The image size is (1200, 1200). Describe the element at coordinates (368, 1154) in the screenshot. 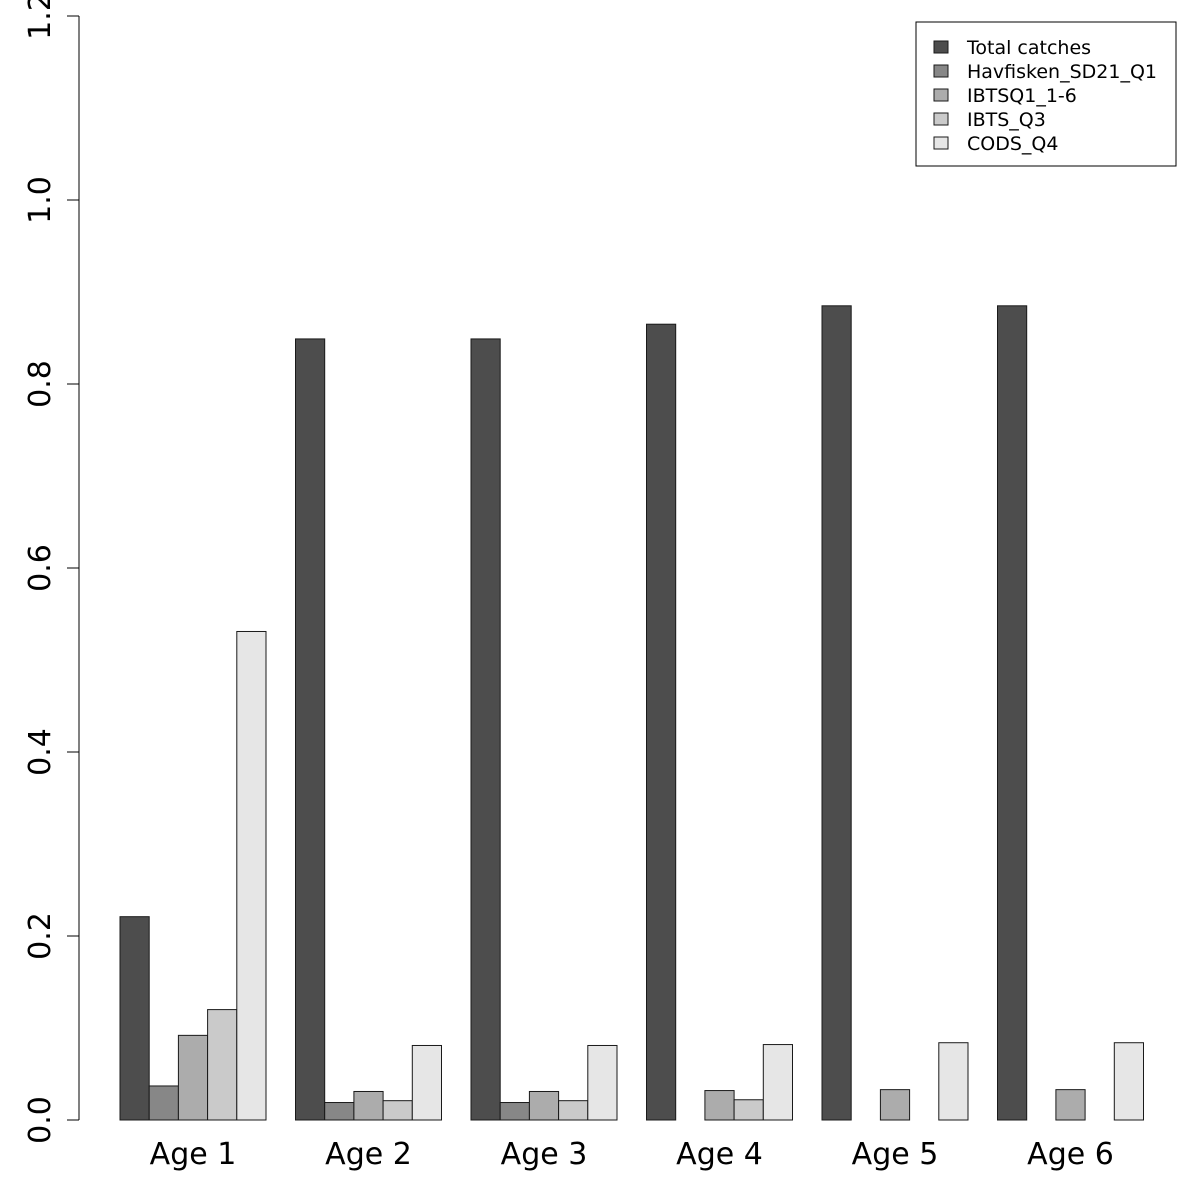

I see `x-tick-label: Age 2` at that location.